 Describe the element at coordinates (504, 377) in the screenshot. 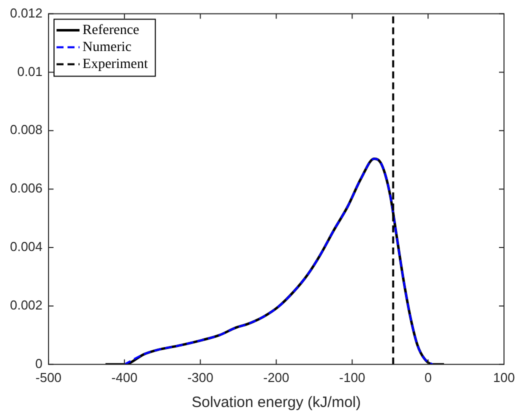

I see `x-tick-label: 100` at that location.